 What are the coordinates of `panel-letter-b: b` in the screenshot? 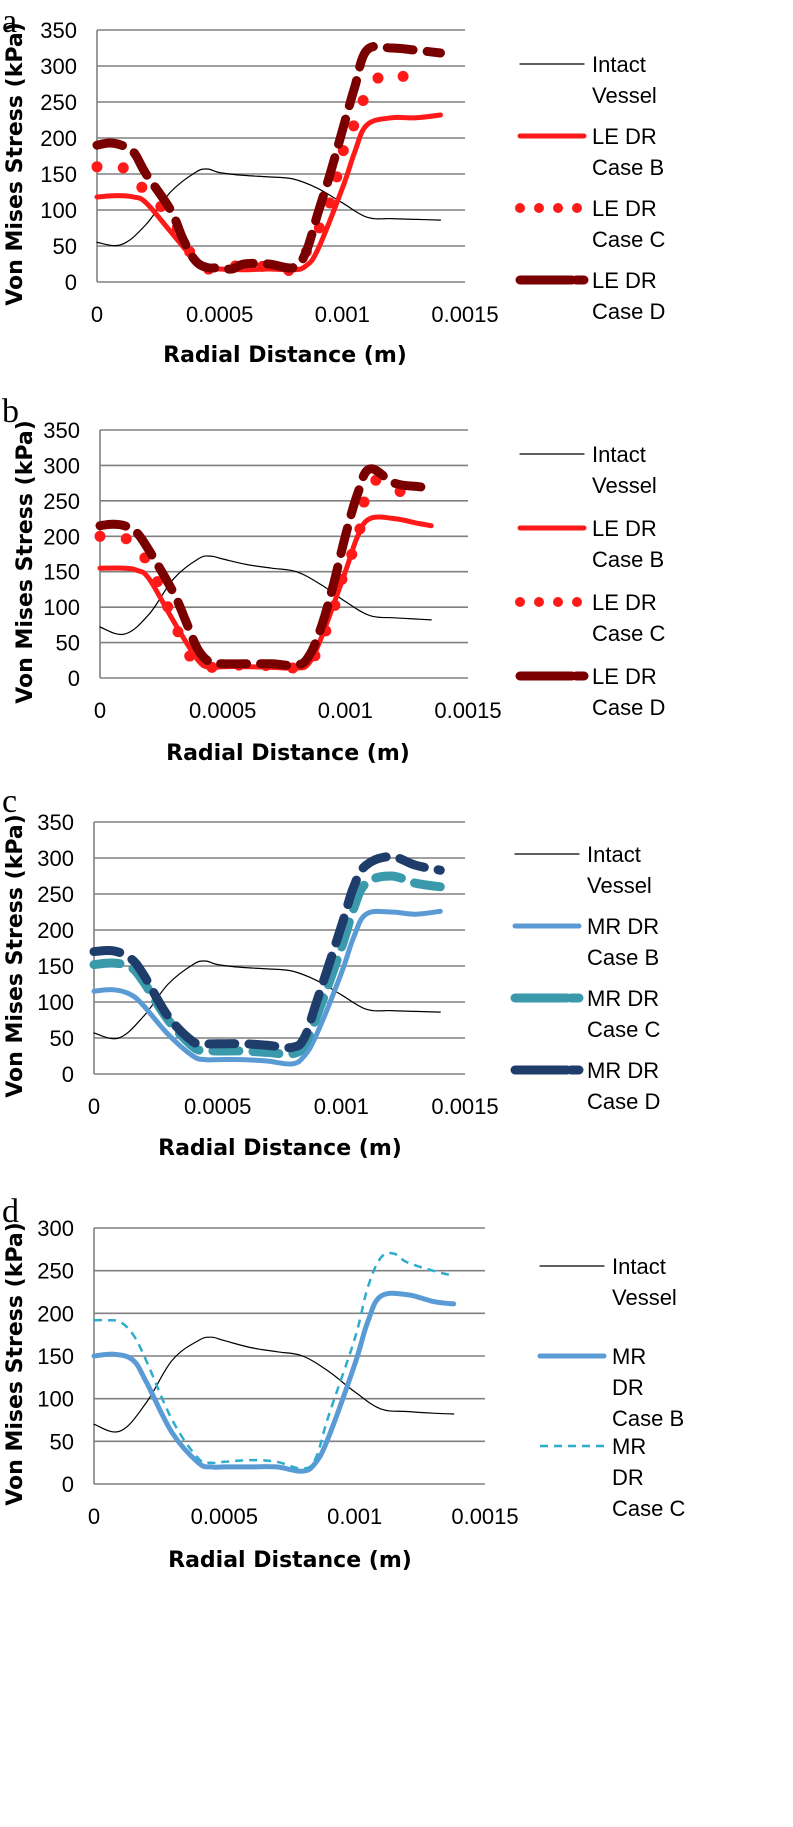 It's located at (10, 411).